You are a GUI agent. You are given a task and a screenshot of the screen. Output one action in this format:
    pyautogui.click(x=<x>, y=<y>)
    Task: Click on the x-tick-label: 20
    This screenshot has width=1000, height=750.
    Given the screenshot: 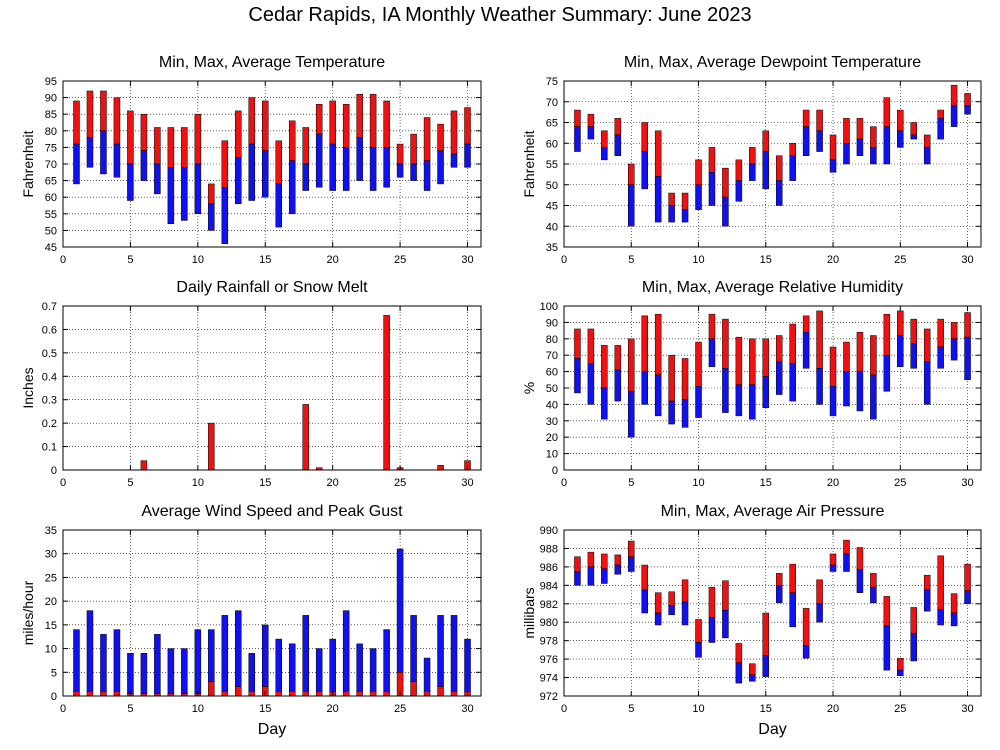 What is the action you would take?
    pyautogui.click(x=833, y=260)
    